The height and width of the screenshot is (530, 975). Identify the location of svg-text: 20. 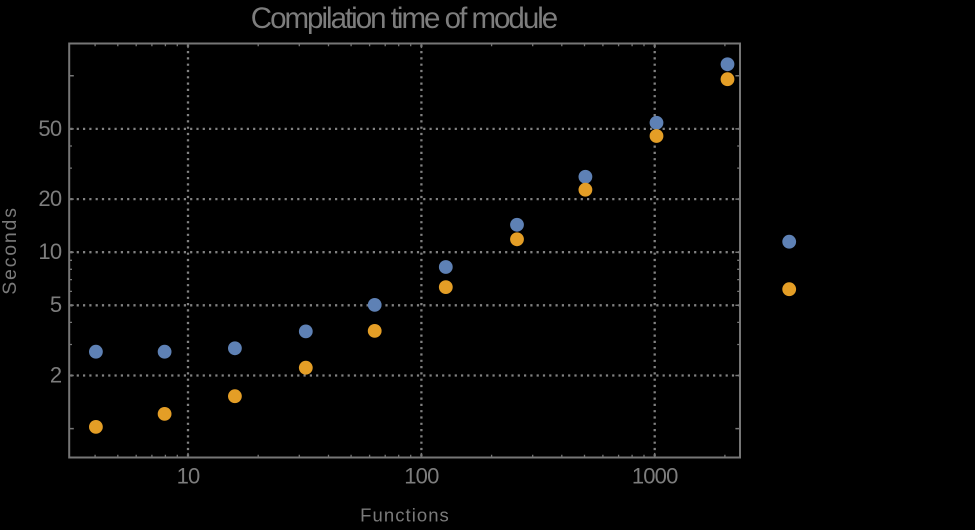
(49, 198).